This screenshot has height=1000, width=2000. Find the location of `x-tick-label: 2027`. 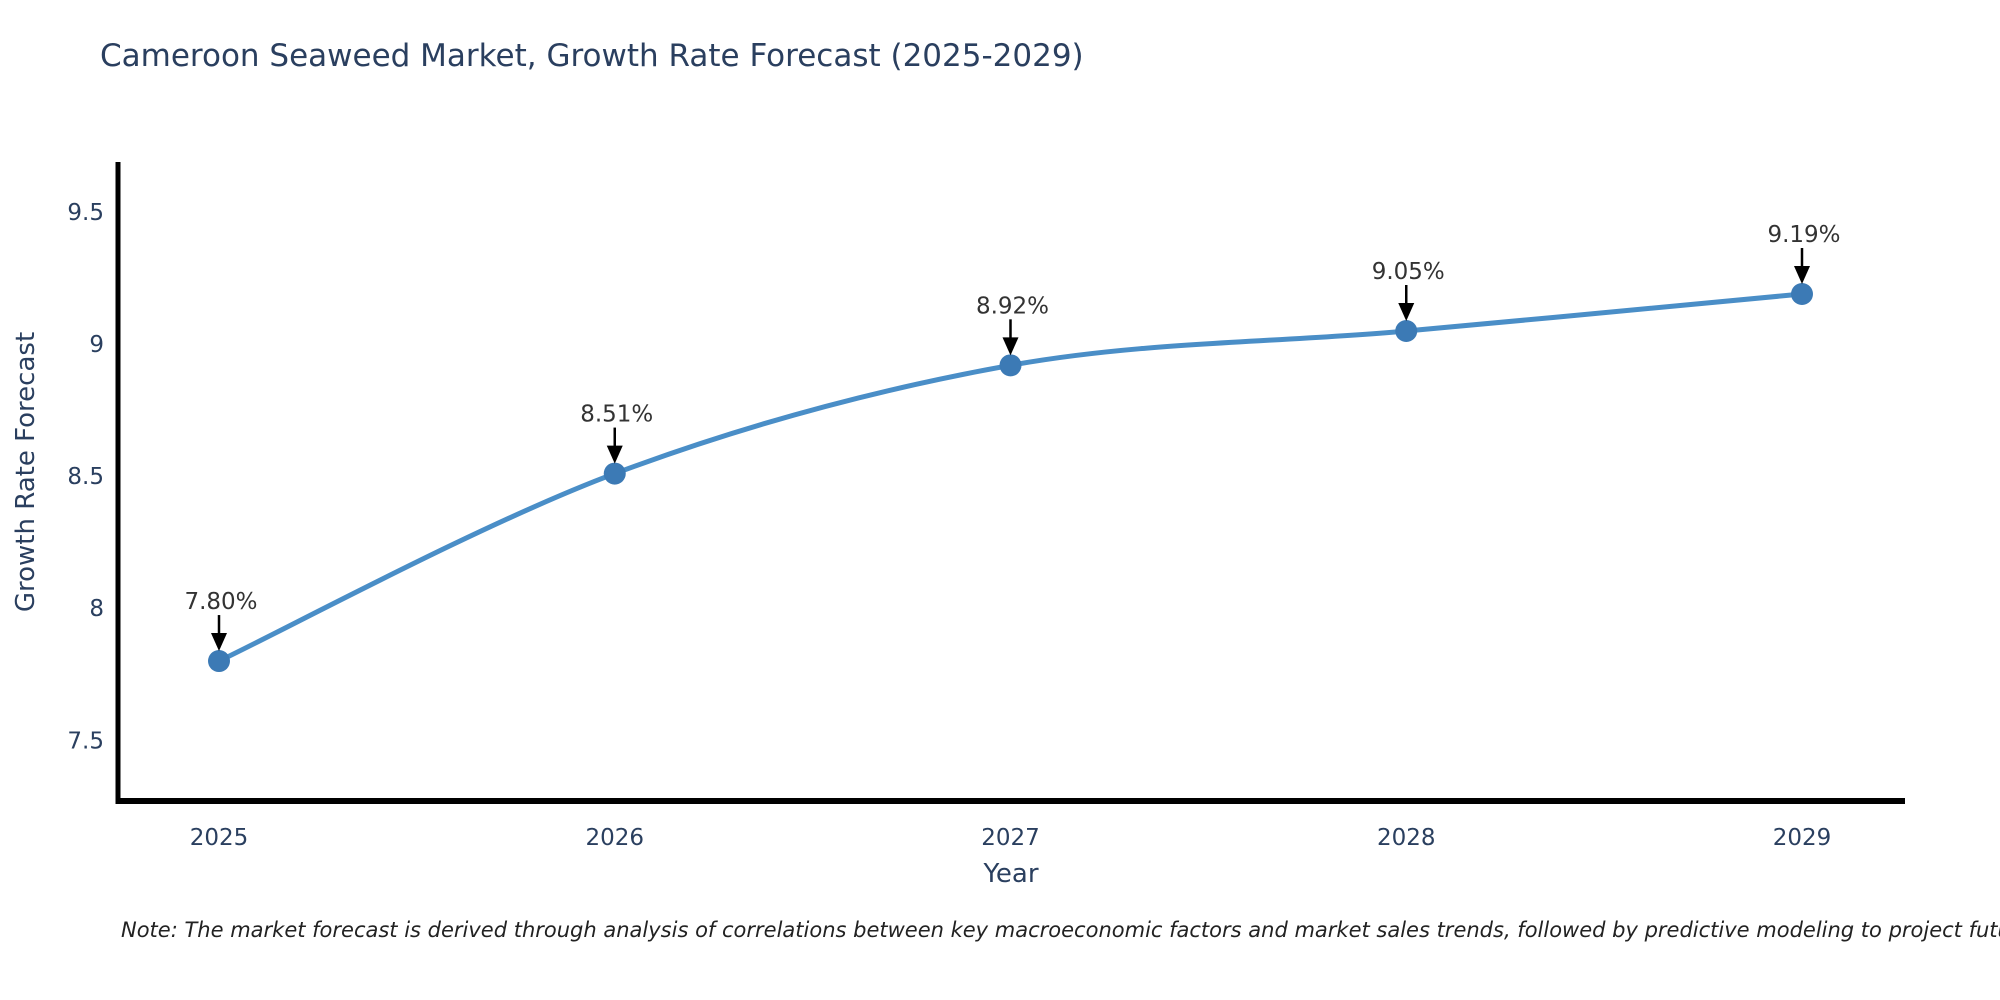

x-tick-label: 2027 is located at coordinates (1010, 838).